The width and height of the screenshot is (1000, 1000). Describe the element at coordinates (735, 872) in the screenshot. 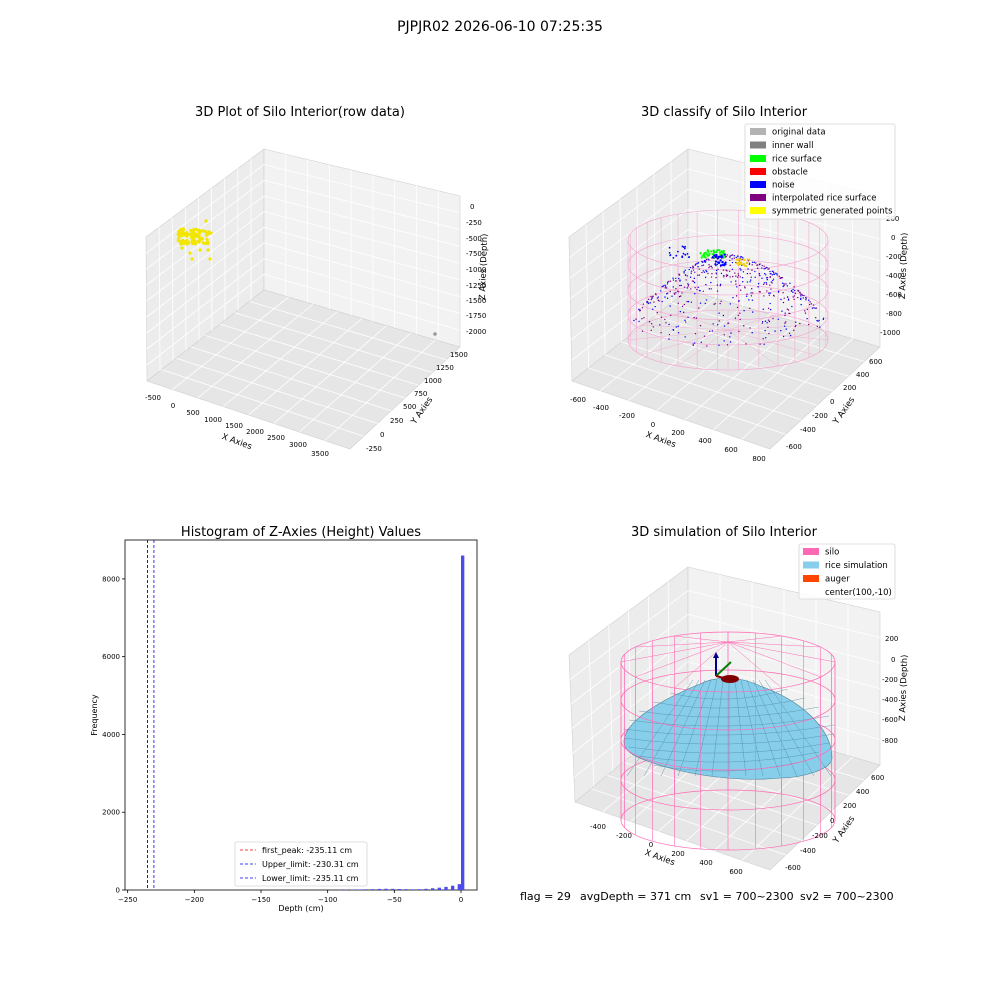

I see `simulation-x-tick: 600` at that location.